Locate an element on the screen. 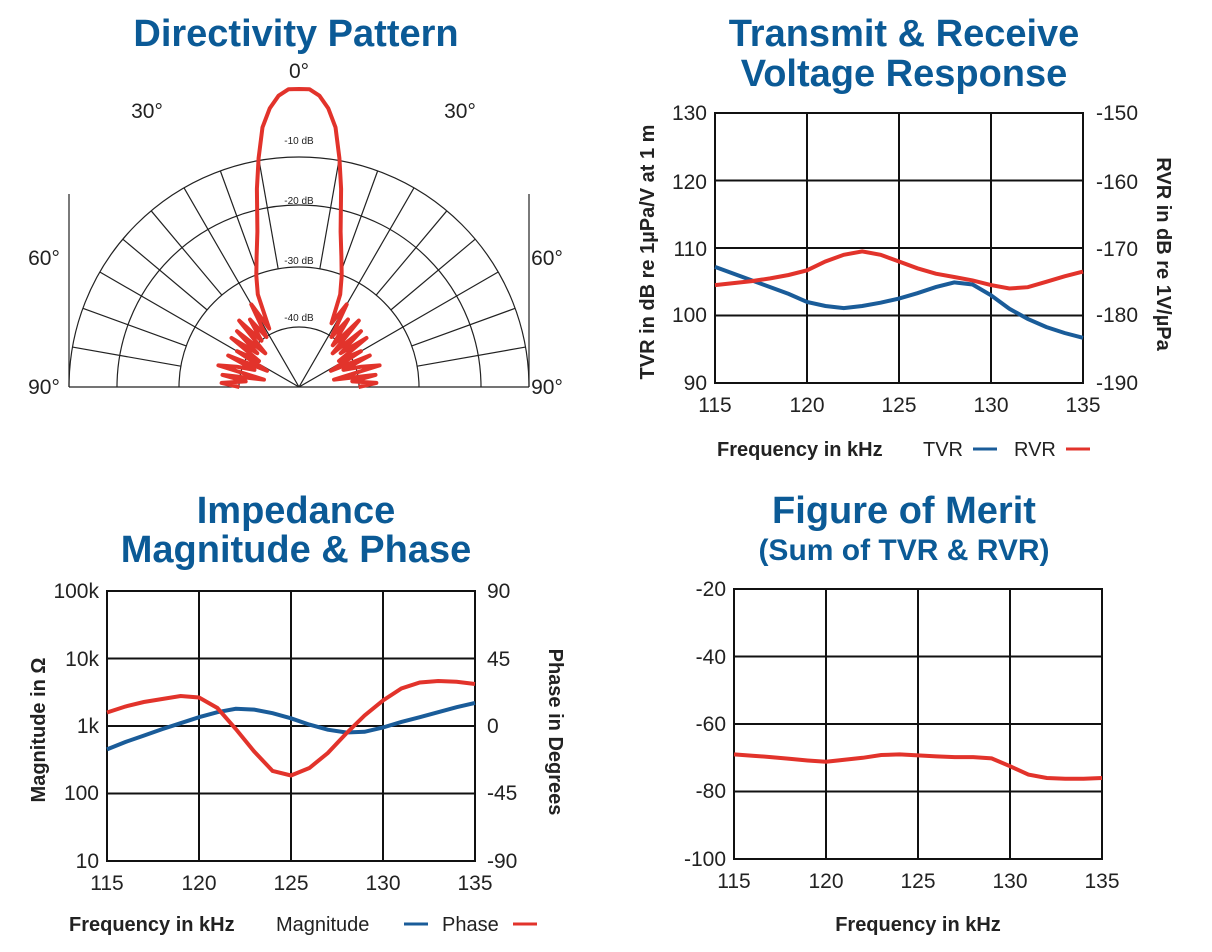  impedance-legend: Frequency in kHz Magnitude Phase is located at coordinates (303, 925).